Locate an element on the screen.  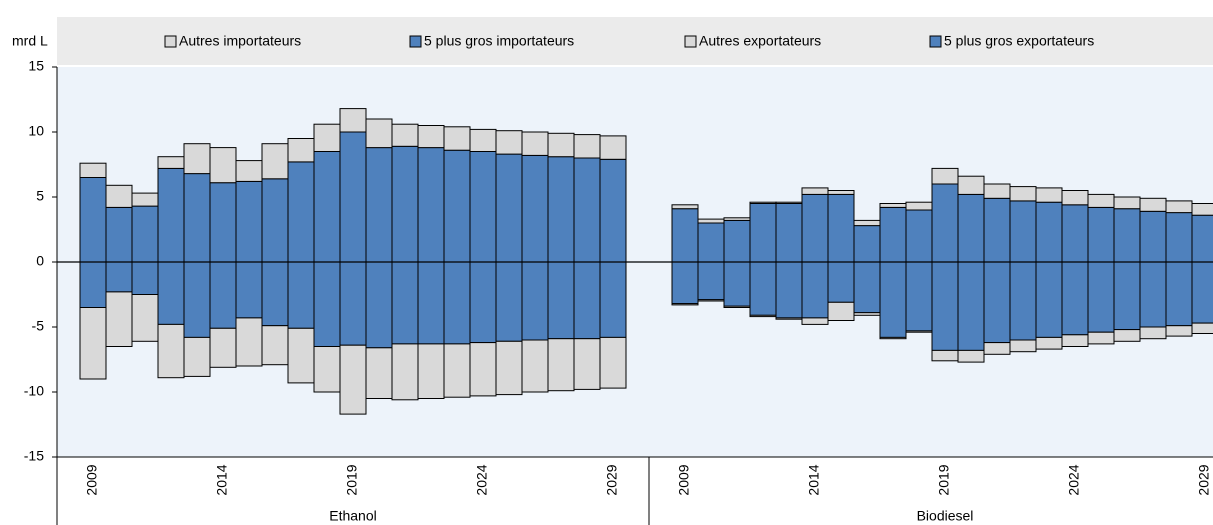
legend-swatch is located at coordinates (415, 41).